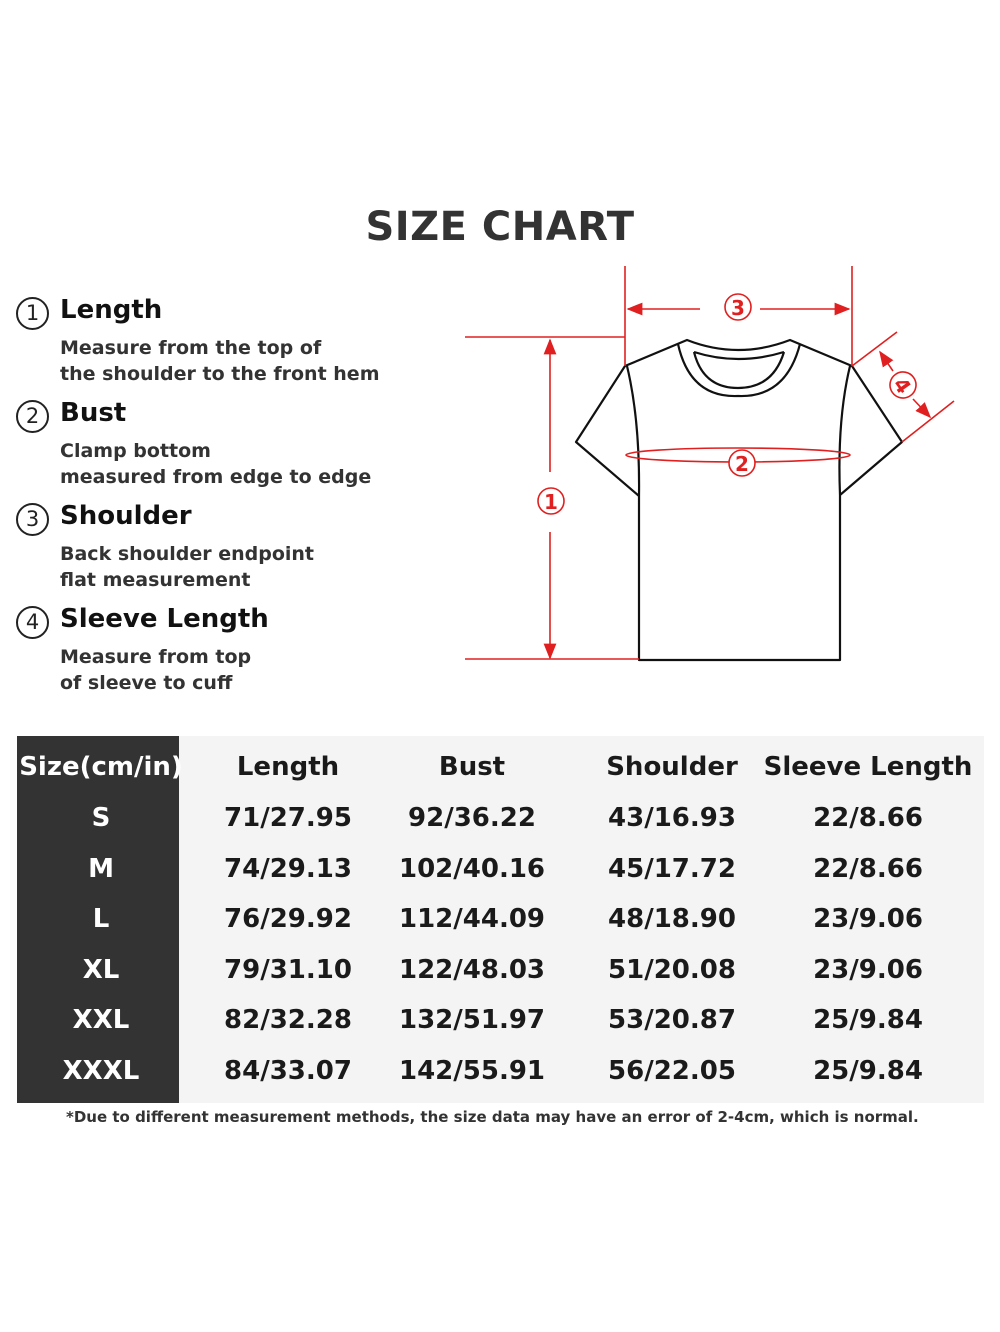  Describe the element at coordinates (672, 767) in the screenshot. I see `table-header: Shoulder` at that location.